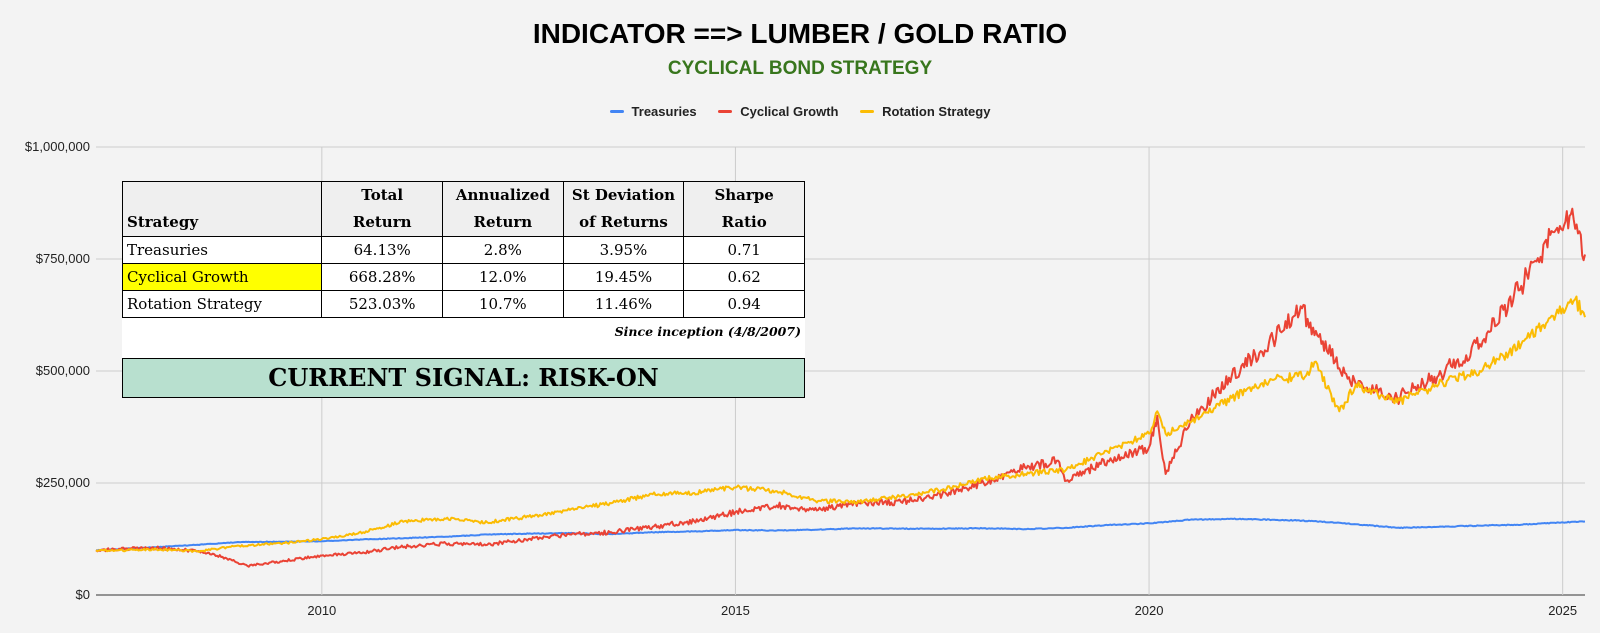 This screenshot has width=1600, height=633. I want to click on y-tick-label: $250,000, so click(63, 482).